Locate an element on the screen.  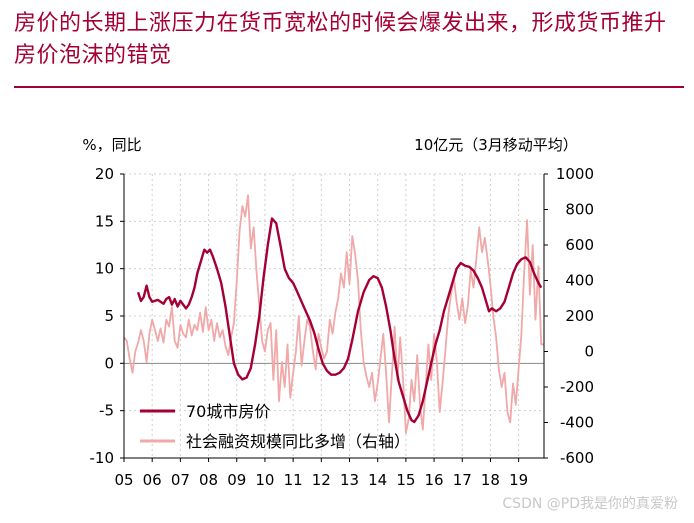
left-tick-label: 20 is located at coordinates (104, 174).